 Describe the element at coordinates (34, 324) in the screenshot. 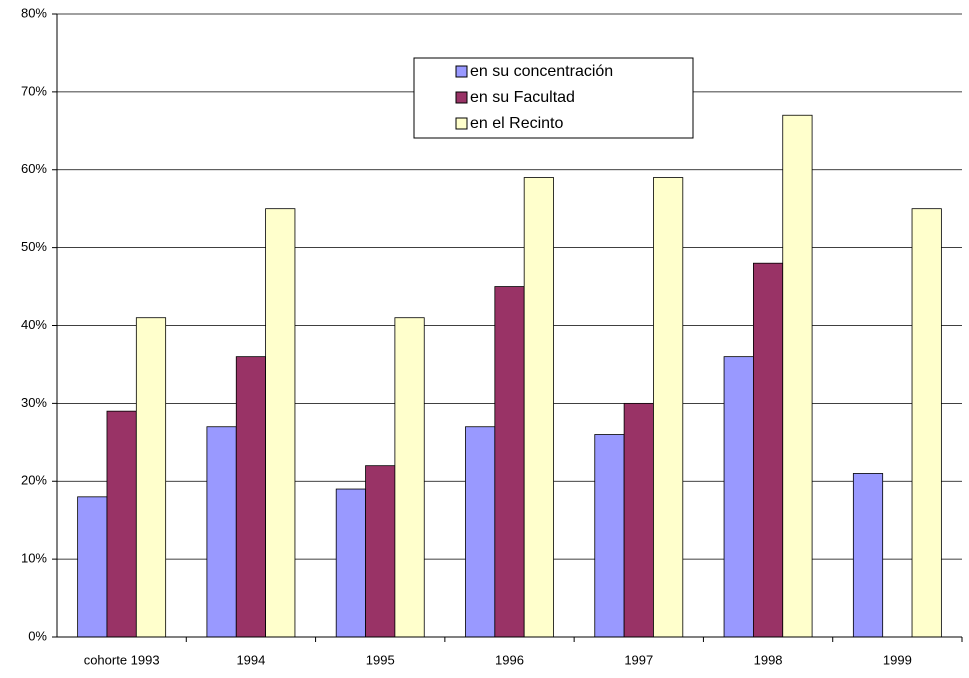

I see `y-tick-label: 40%` at that location.